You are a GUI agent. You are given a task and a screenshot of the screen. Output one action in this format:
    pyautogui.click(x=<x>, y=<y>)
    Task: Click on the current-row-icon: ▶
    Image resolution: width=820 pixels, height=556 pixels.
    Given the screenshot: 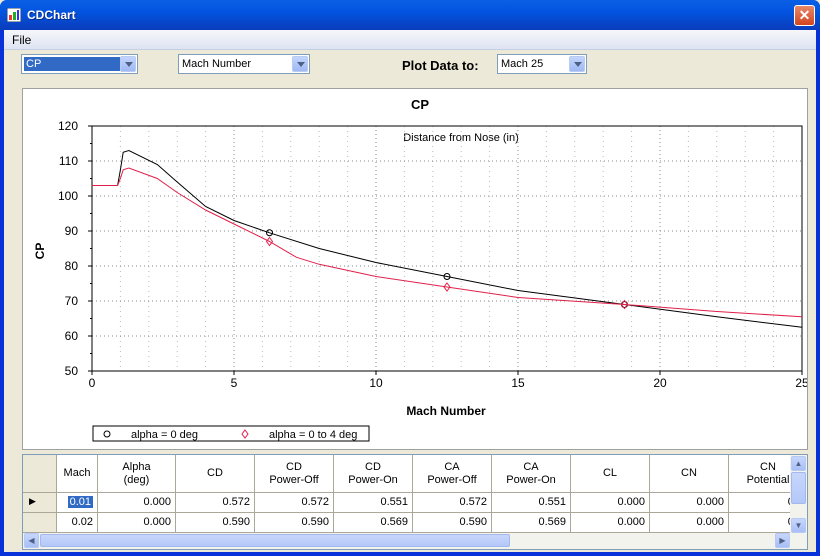 What is the action you would take?
    pyautogui.click(x=32, y=501)
    